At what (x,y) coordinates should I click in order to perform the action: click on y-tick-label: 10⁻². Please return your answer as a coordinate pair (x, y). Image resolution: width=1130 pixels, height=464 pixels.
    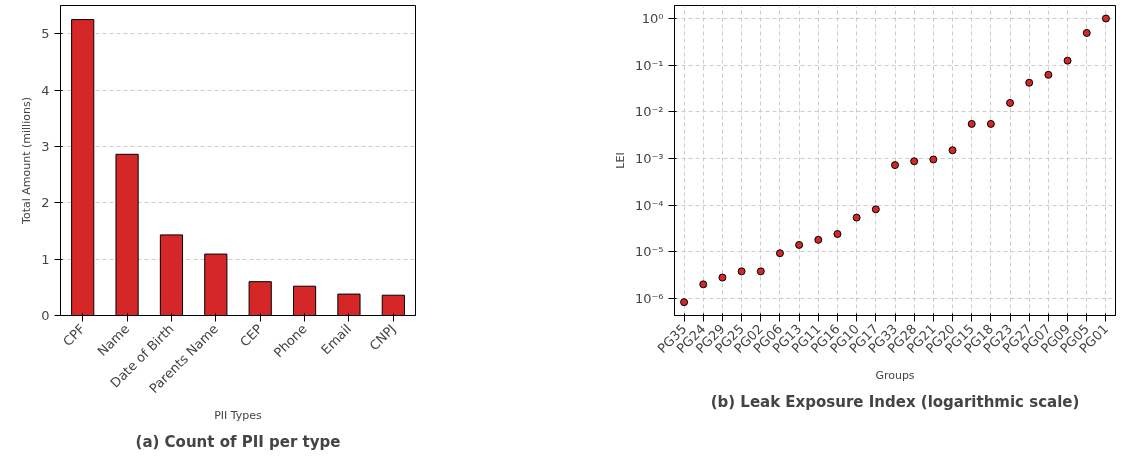
    Looking at the image, I should click on (649, 112).